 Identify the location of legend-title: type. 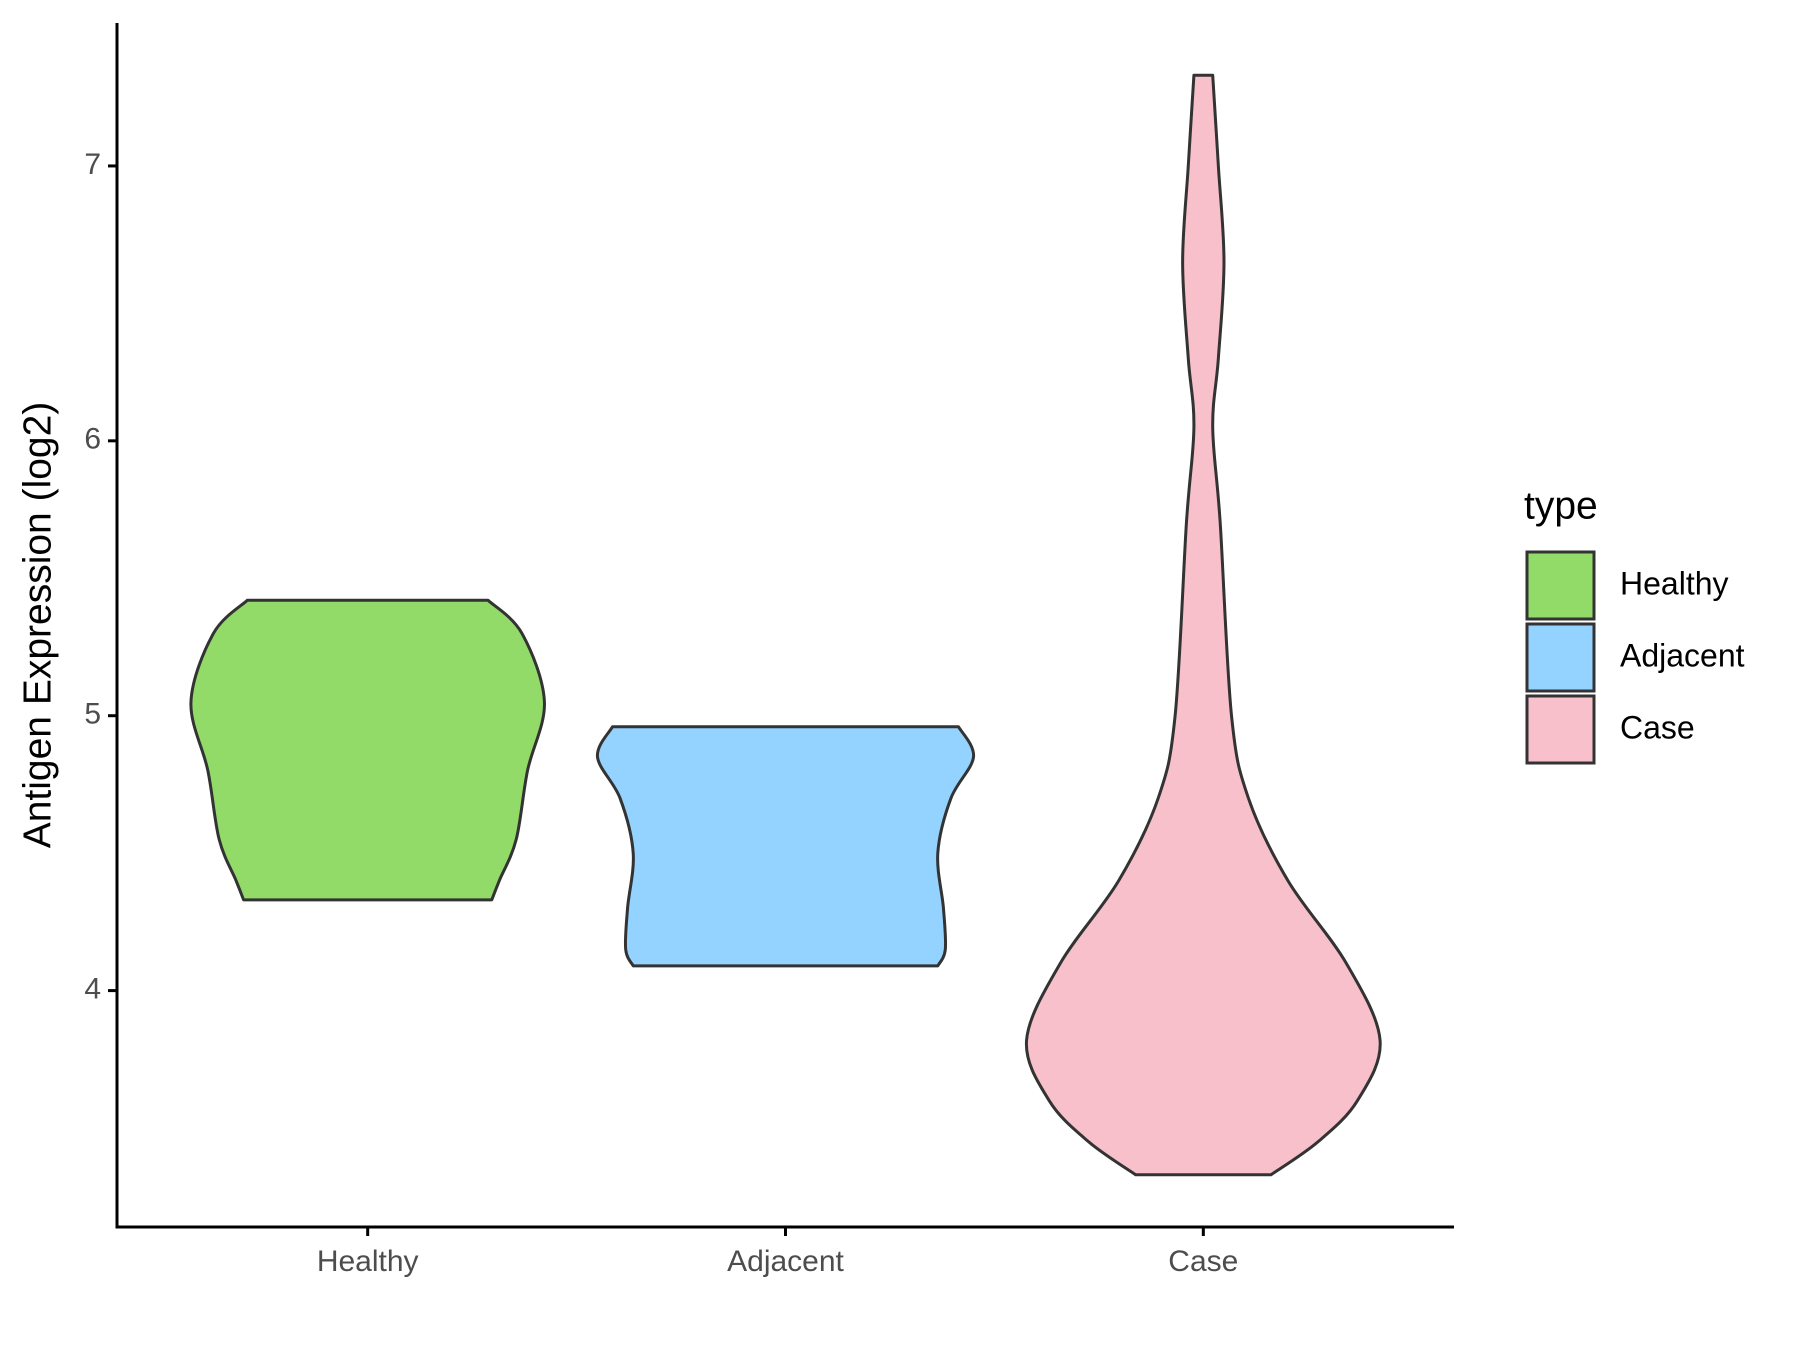
(1561, 505).